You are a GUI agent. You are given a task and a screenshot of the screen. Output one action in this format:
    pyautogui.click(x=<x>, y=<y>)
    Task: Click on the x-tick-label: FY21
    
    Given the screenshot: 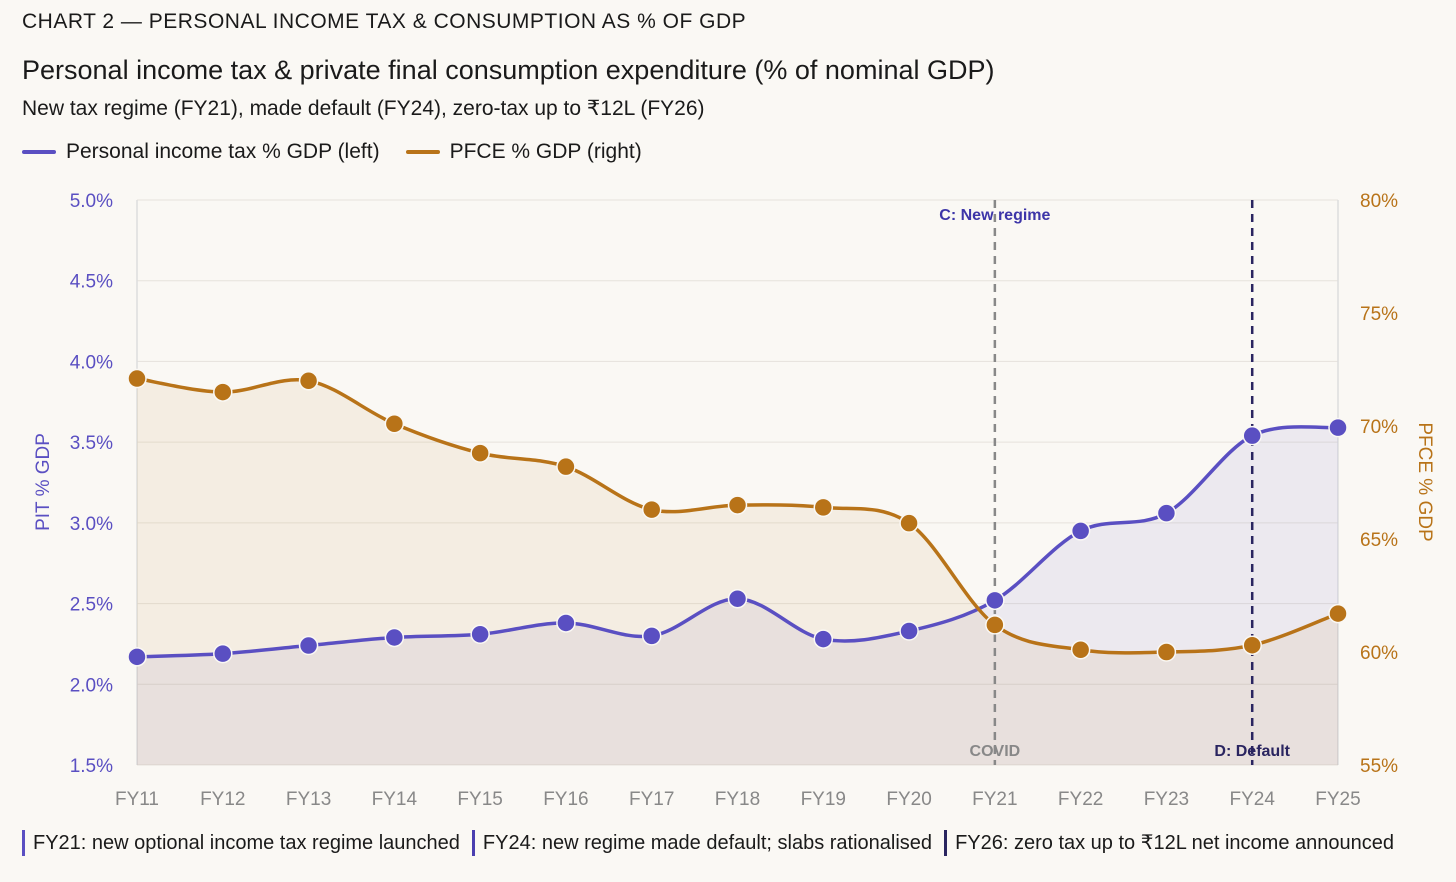 What is the action you would take?
    pyautogui.click(x=994, y=799)
    